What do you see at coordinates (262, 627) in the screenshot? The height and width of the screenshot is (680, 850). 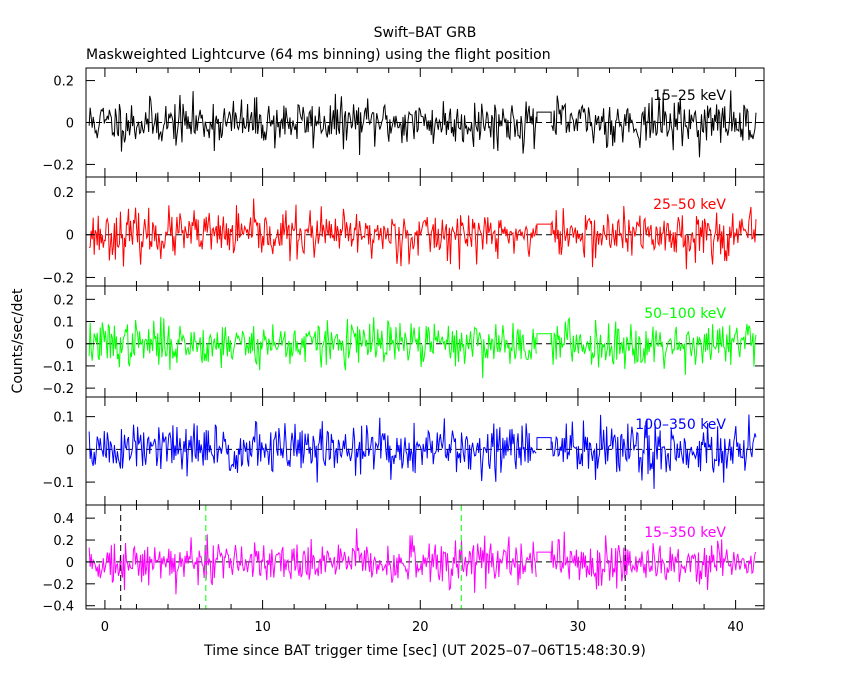 I see `x-tick-label: 10` at bounding box center [262, 627].